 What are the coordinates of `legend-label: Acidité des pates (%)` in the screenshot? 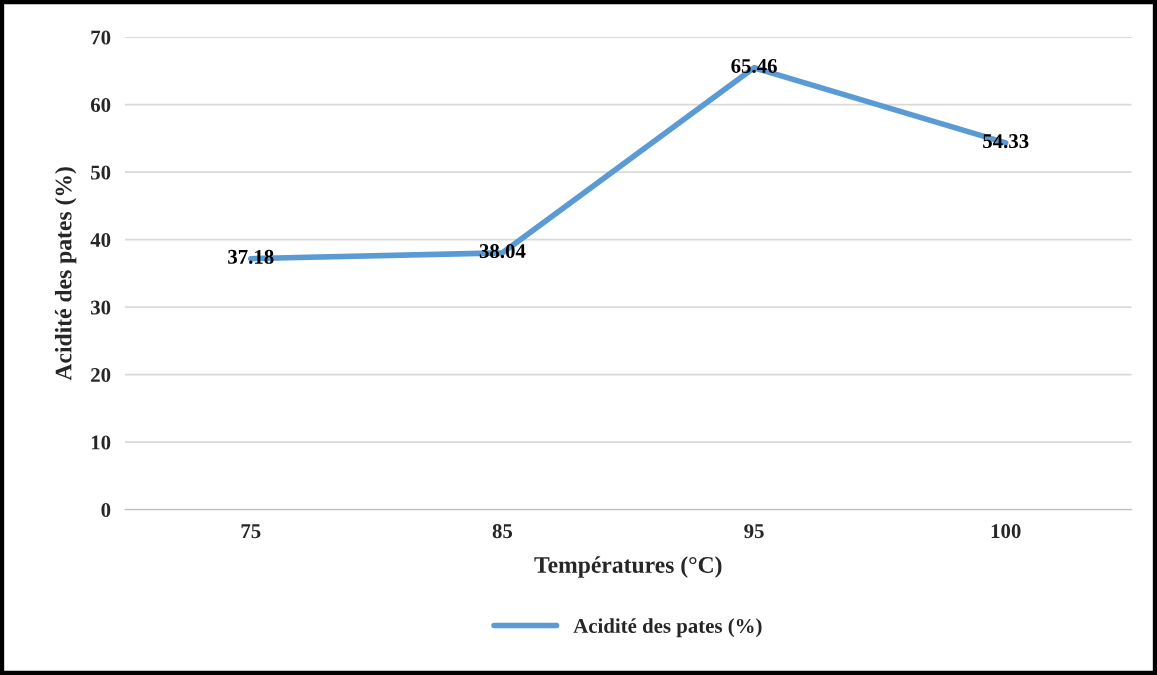 It's located at (667, 628).